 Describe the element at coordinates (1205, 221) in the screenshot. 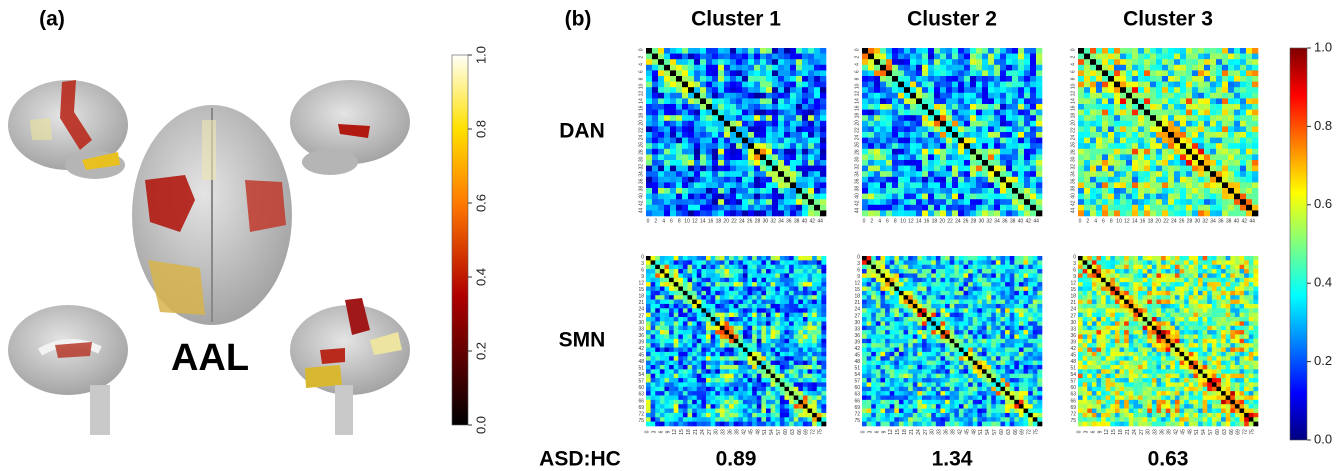

I see `x-tick-label: 32` at that location.